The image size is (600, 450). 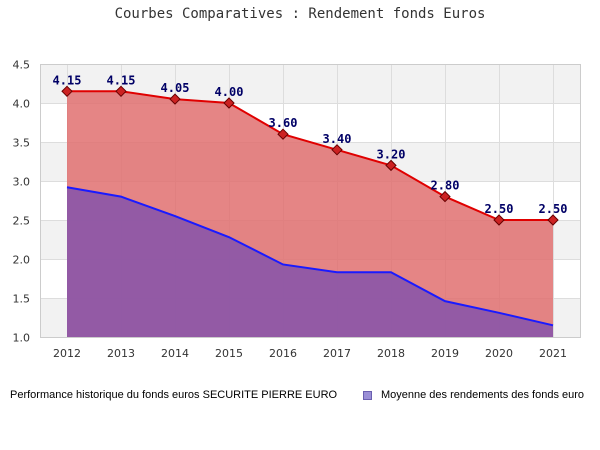 I want to click on x-tick-label: 2015, so click(x=229, y=353).